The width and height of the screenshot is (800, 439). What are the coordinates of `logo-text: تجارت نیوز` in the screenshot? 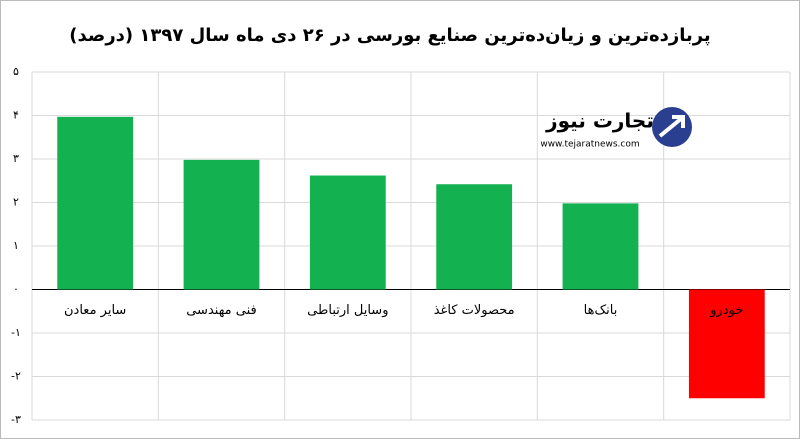 It's located at (599, 121).